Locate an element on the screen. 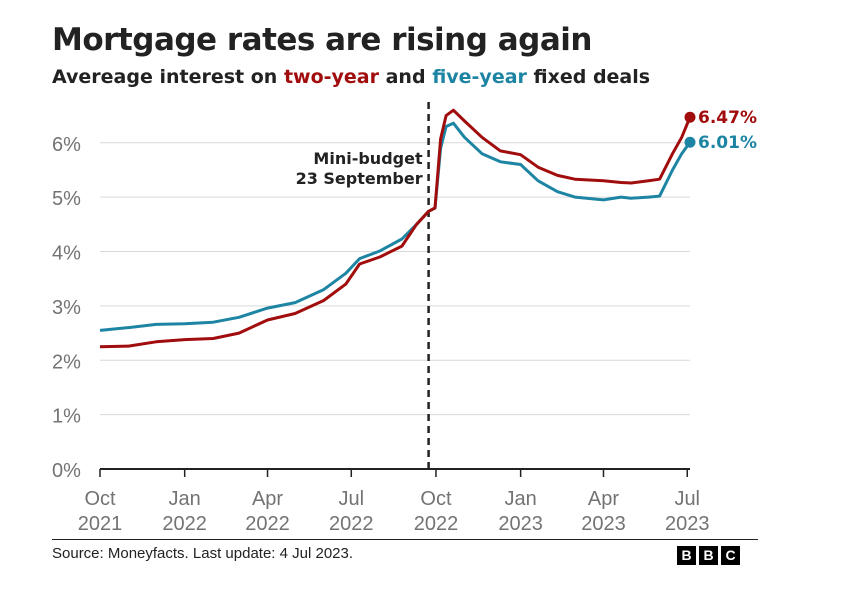  two-year-end-point is located at coordinates (690, 117).